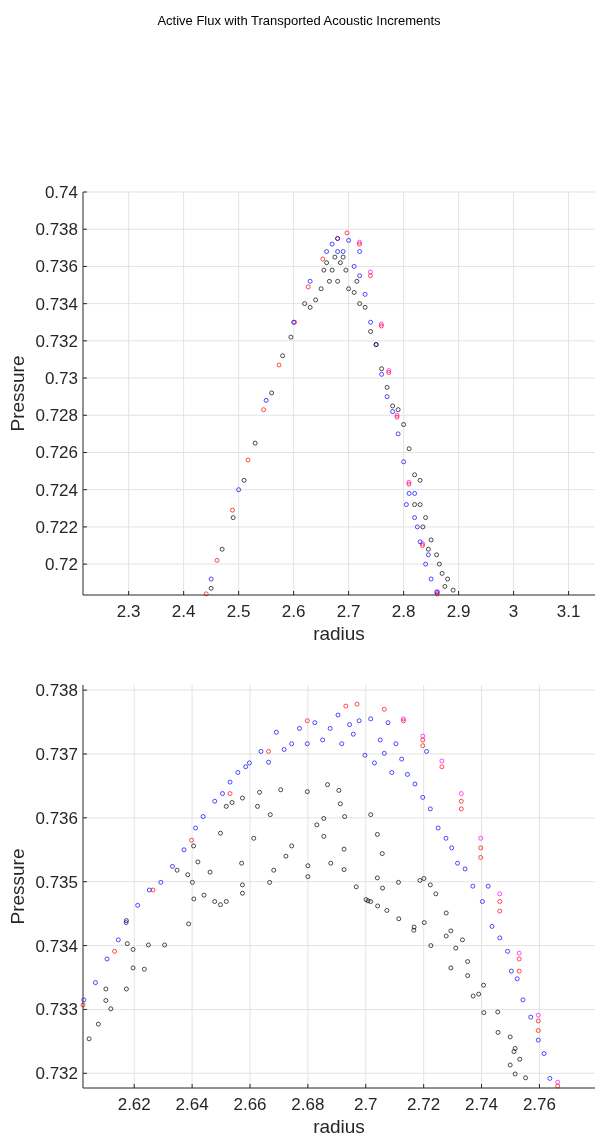 This screenshot has width=598, height=1141. What do you see at coordinates (293, 611) in the screenshot?
I see `x-tick-label: 2.6` at bounding box center [293, 611].